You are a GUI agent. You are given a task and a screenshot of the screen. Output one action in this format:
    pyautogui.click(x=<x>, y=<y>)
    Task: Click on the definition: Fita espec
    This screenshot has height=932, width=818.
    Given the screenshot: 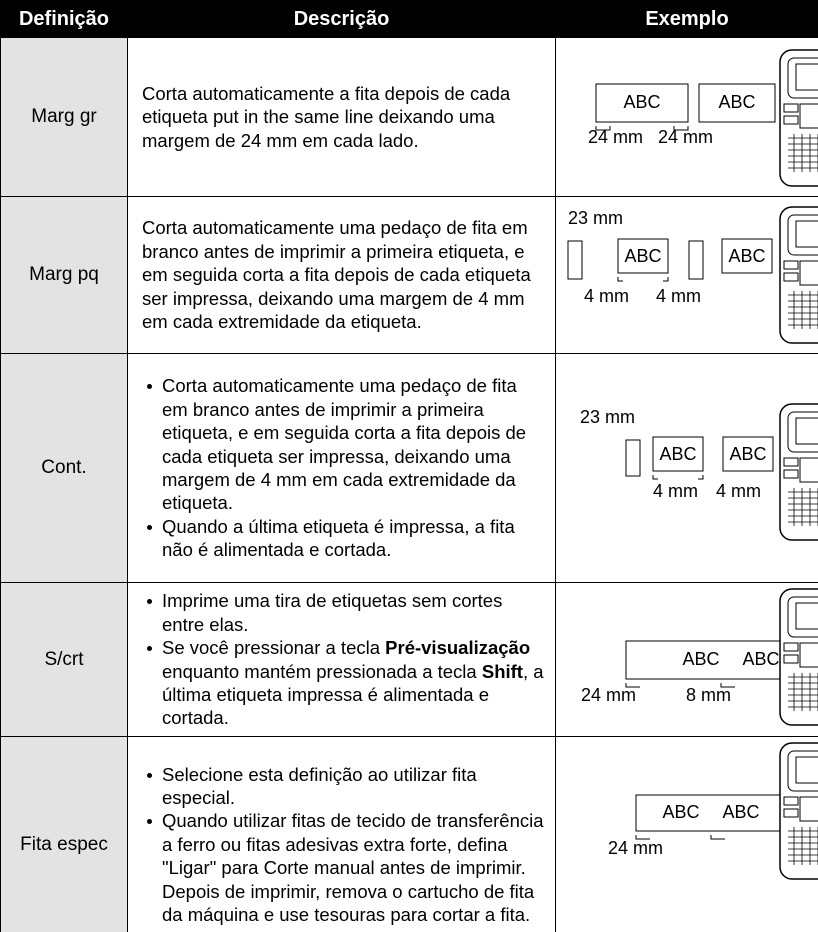 What is the action you would take?
    pyautogui.click(x=64, y=834)
    